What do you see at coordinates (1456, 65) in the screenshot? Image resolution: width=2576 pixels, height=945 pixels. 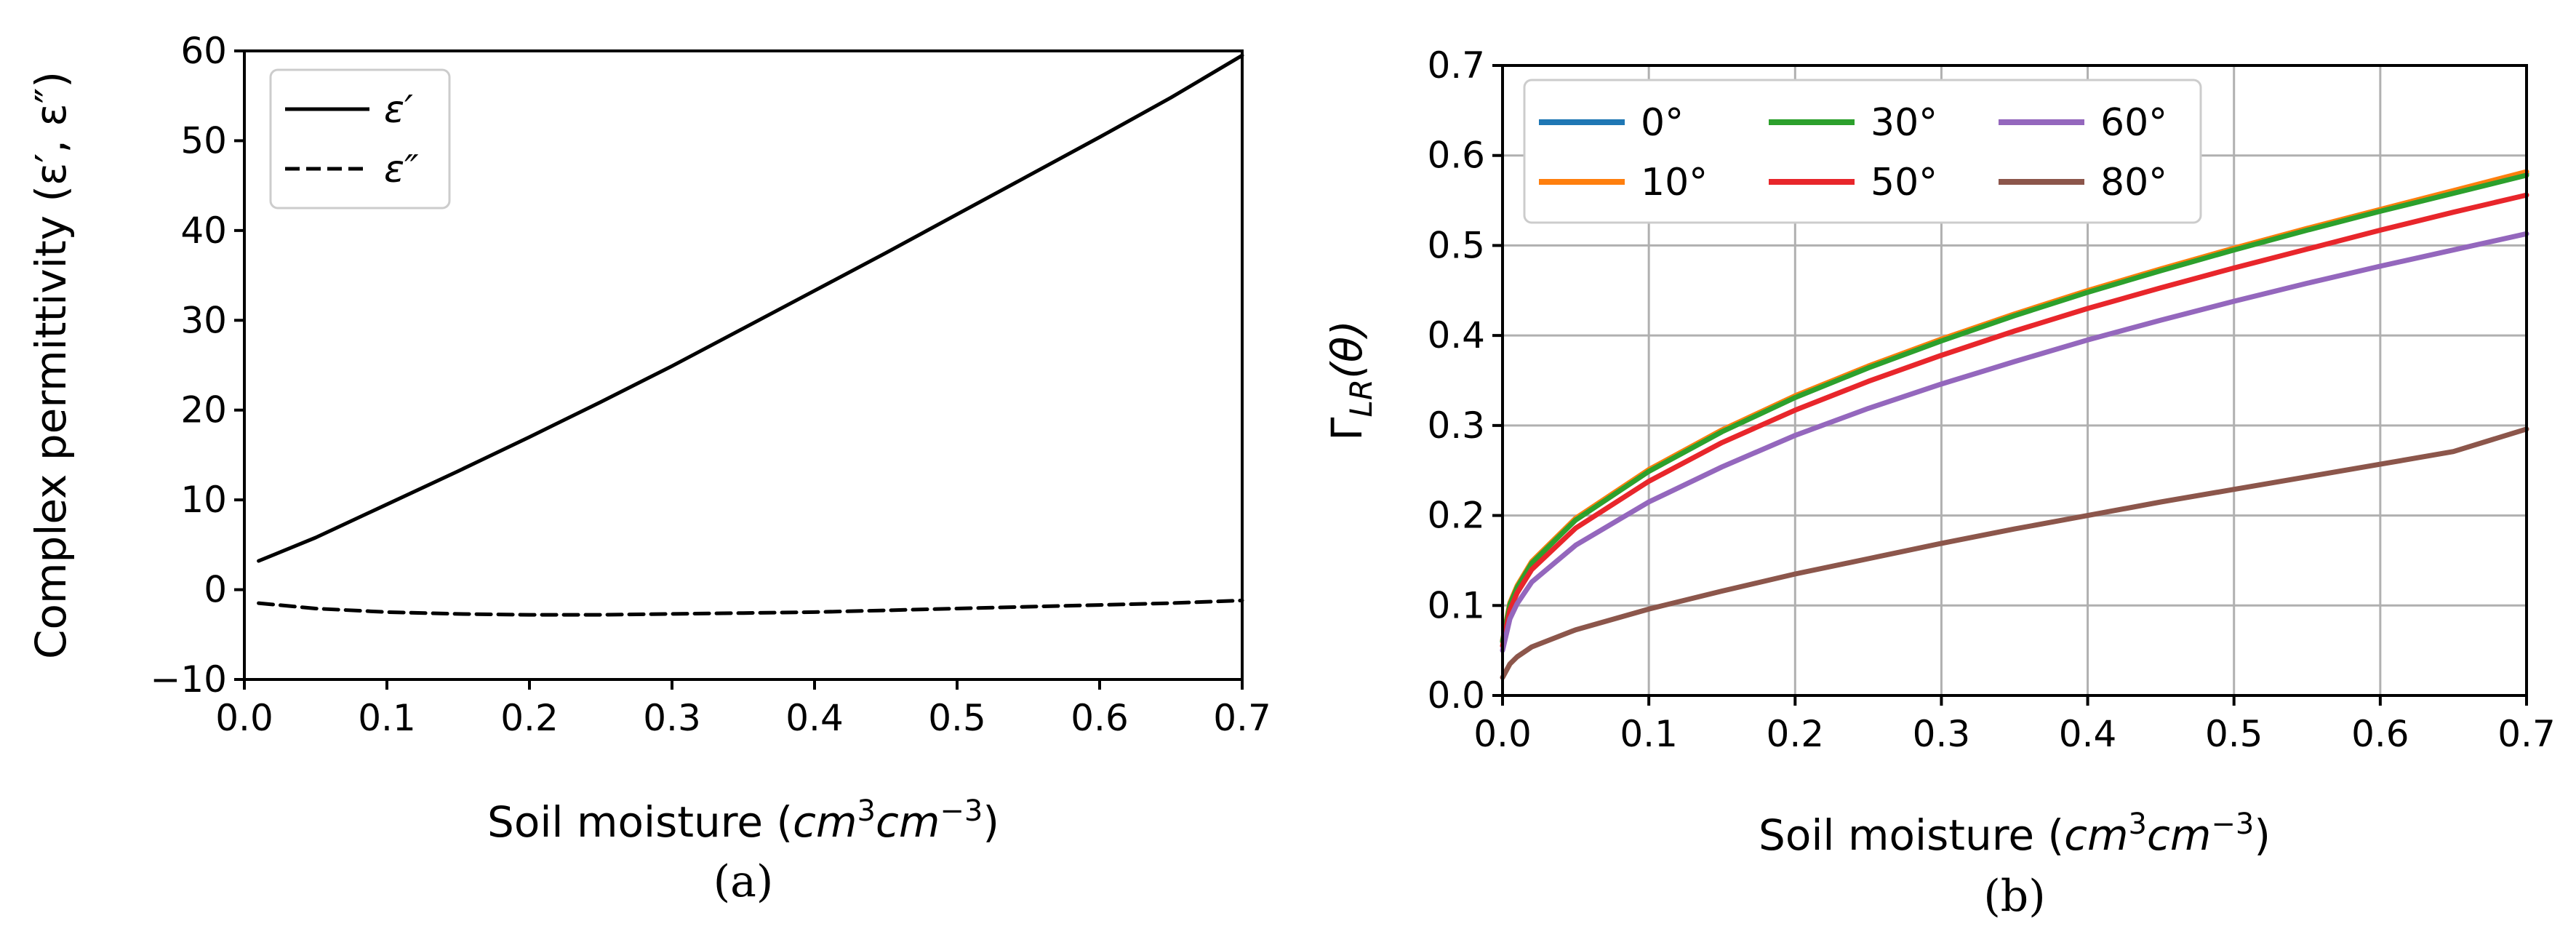 I see `y-tick-label: 0.7` at bounding box center [1456, 65].